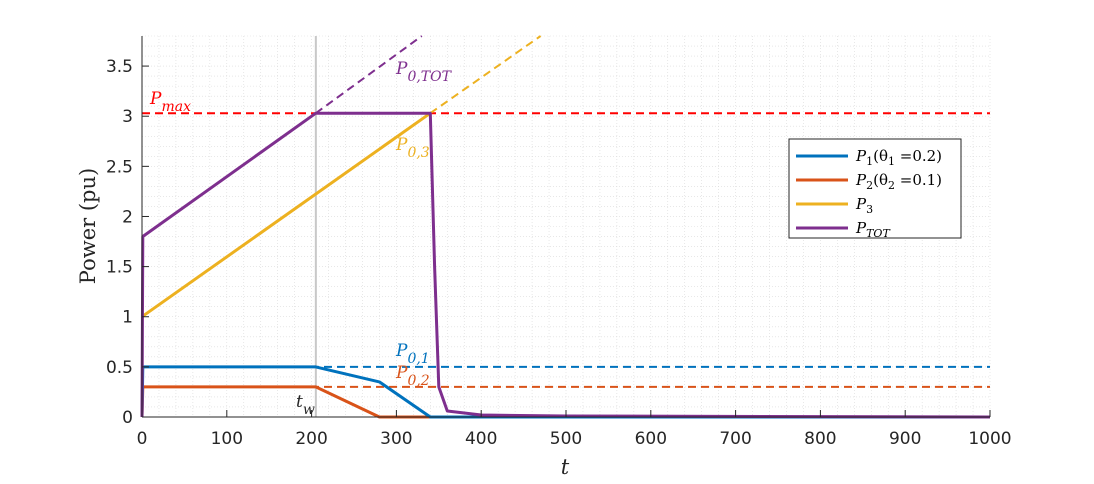 Image resolution: width=1094 pixels, height=484 pixels. Describe the element at coordinates (119, 67) in the screenshot. I see `y-tick-label: 3.5` at that location.